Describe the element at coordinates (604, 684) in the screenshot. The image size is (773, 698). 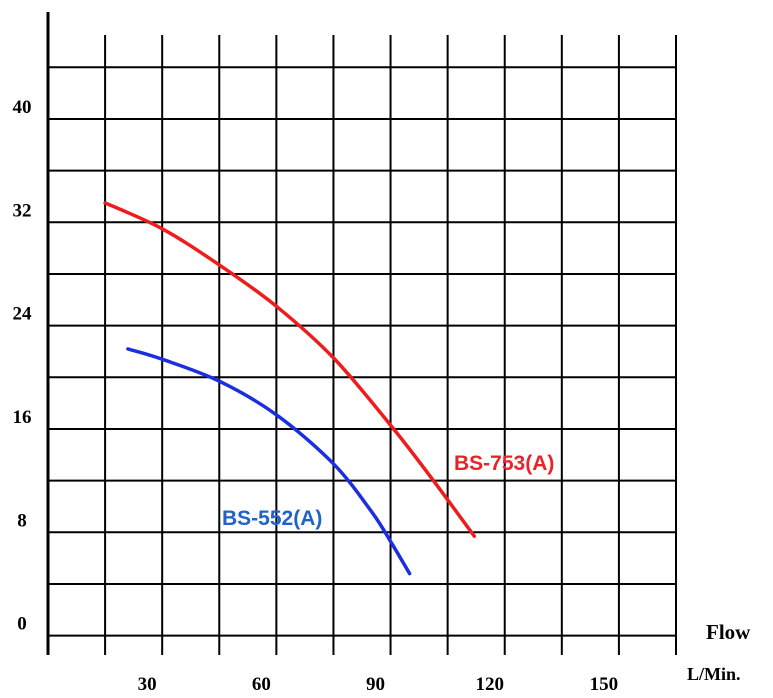
I see `x-tick-label: 150` at that location.